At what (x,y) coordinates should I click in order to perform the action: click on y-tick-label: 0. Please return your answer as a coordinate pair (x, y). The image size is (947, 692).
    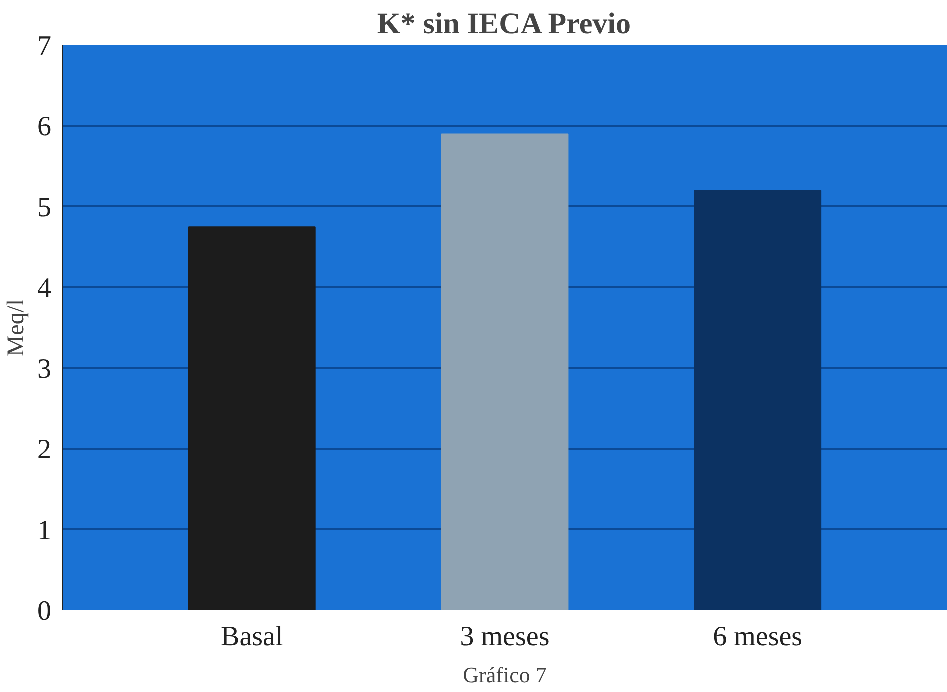
    Looking at the image, I should click on (45, 611).